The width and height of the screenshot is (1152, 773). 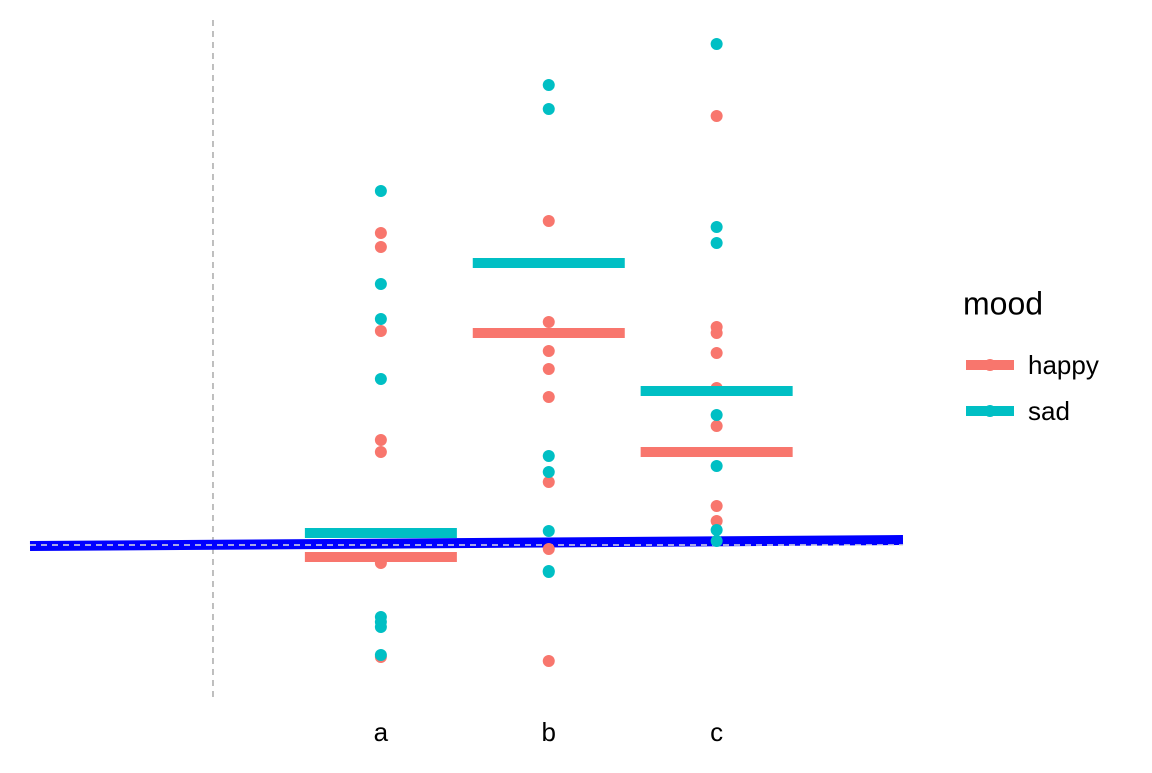 I want to click on legend-label: sad, so click(x=1049, y=411).